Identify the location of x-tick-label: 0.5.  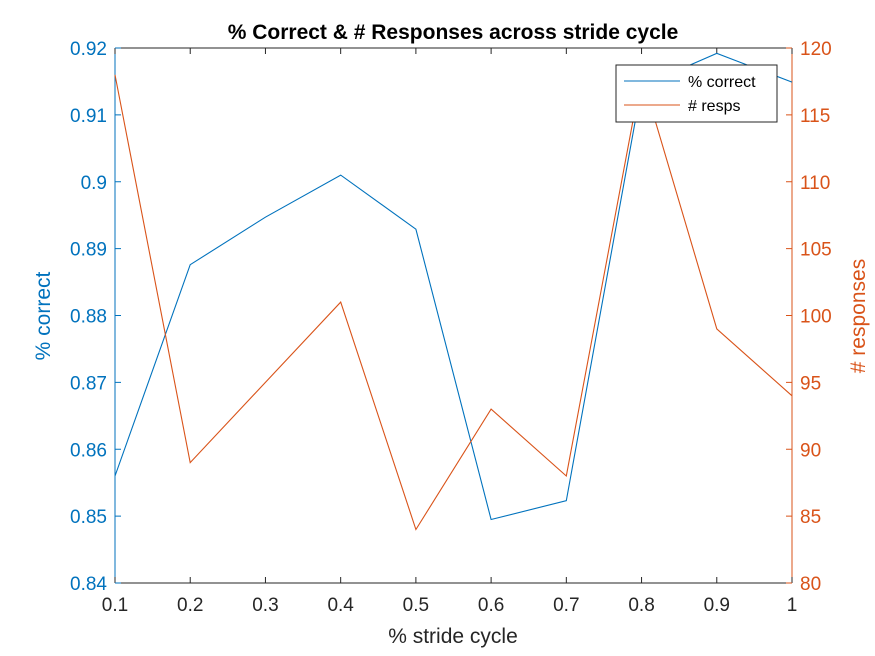
(416, 605).